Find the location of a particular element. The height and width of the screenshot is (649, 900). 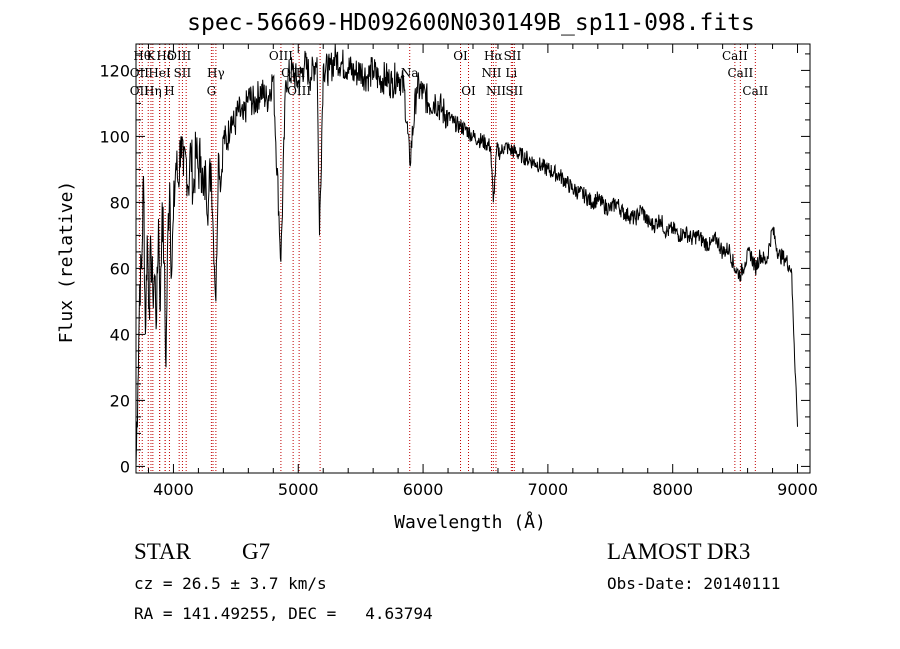

x-tick-label: 7000 is located at coordinates (548, 489).